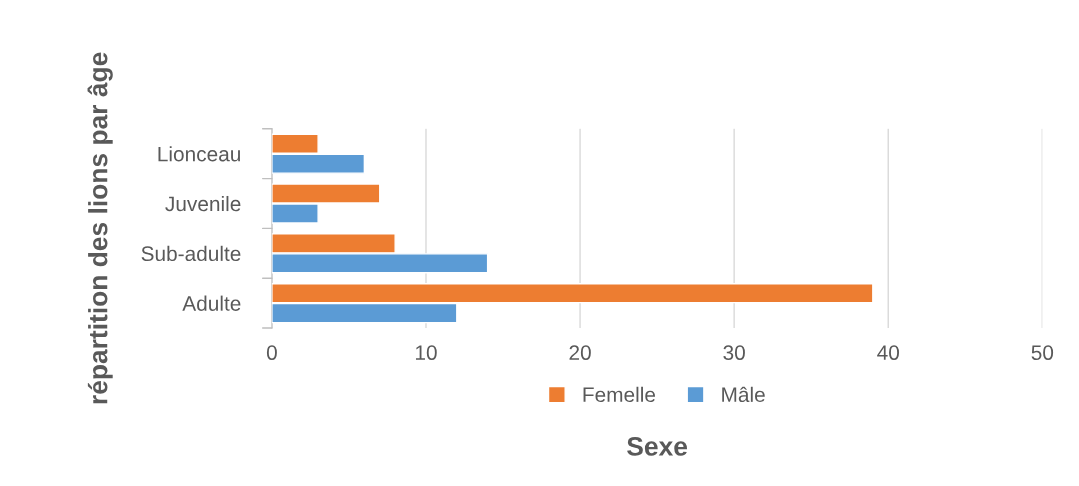 Image resolution: width=1079 pixels, height=486 pixels. Describe the element at coordinates (888, 353) in the screenshot. I see `x-tick-label: 40` at that location.